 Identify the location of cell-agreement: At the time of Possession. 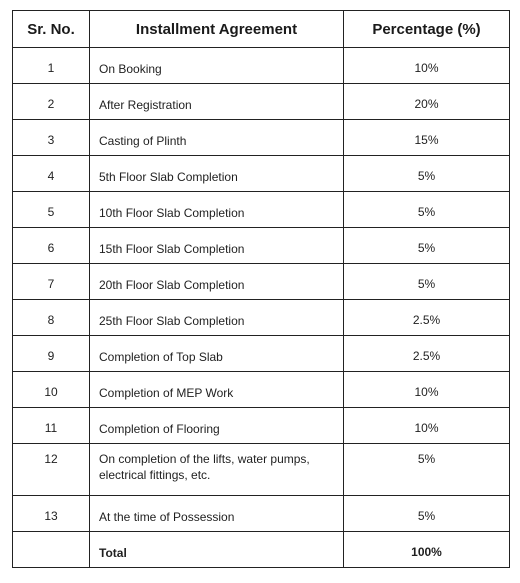
(216, 513).